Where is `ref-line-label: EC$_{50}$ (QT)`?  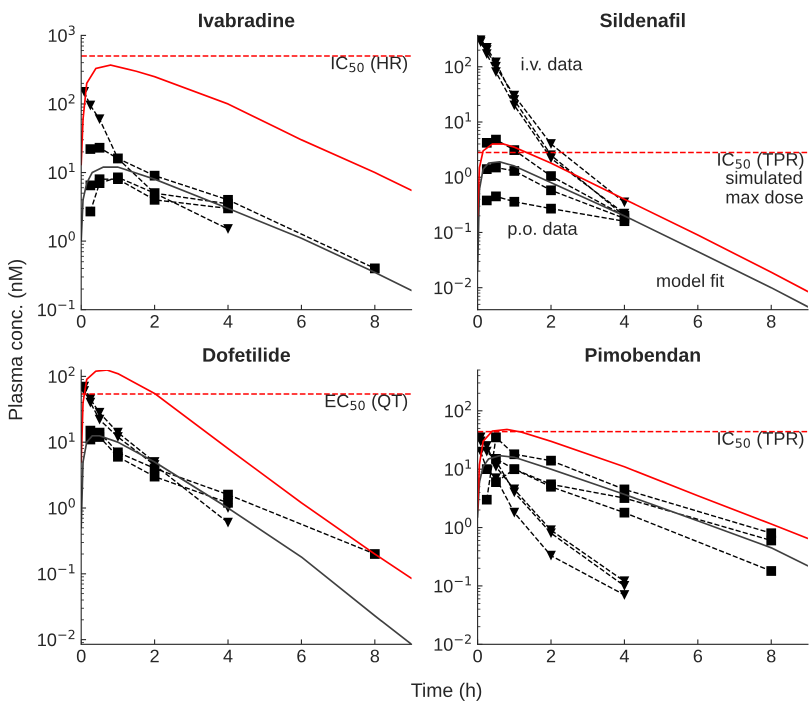
ref-line-label: EC$_{50}$ (QT) is located at coordinates (367, 402).